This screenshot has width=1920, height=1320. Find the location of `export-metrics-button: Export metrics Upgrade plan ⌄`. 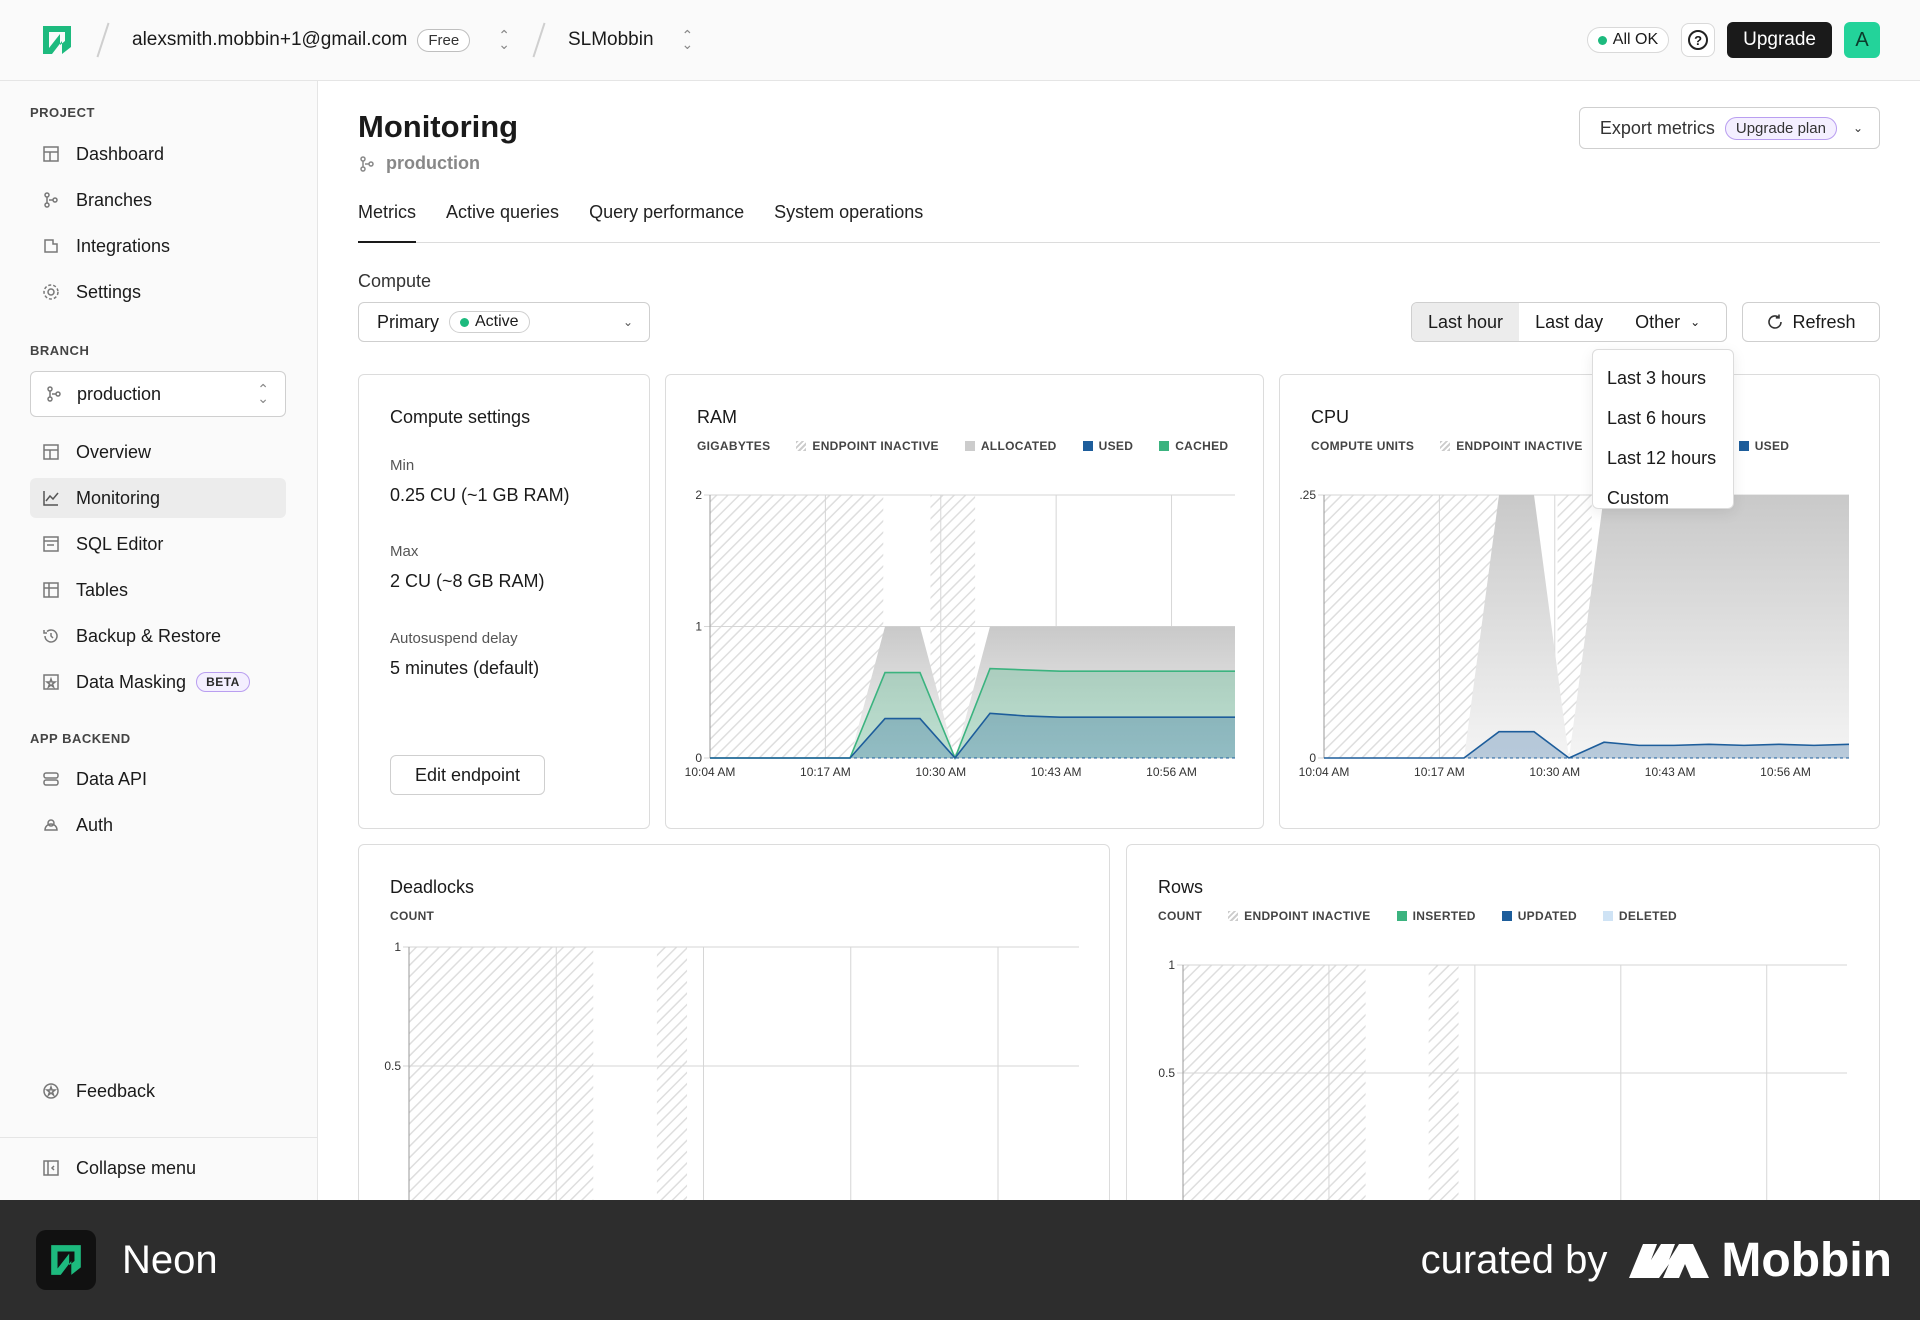

export-metrics-button: Export metrics Upgrade plan ⌄ is located at coordinates (1729, 128).